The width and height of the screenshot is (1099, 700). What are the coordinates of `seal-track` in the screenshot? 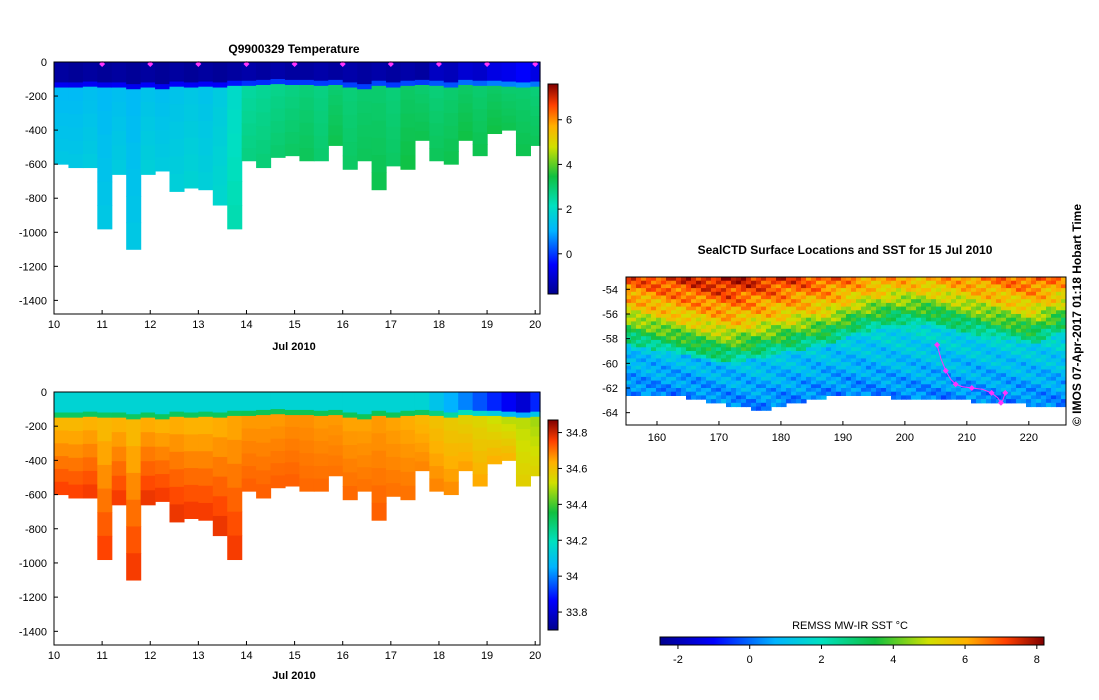 It's located at (971, 373).